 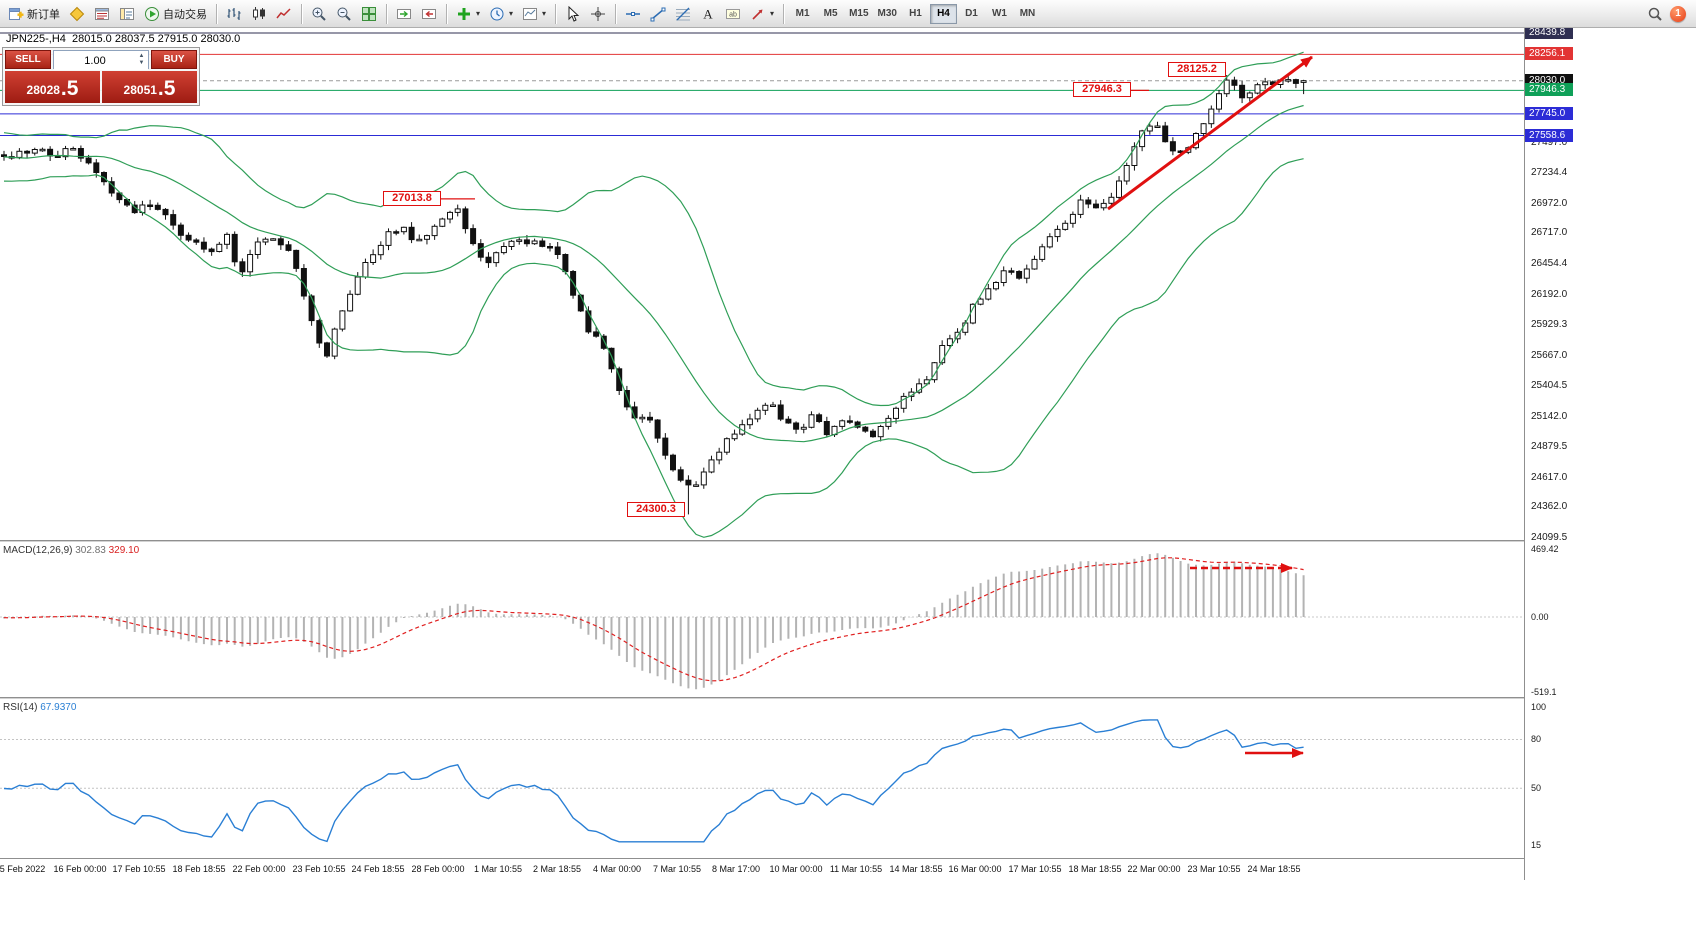 What do you see at coordinates (975, 869) in the screenshot?
I see `time-axis-label: 16 Mar 00:00` at bounding box center [975, 869].